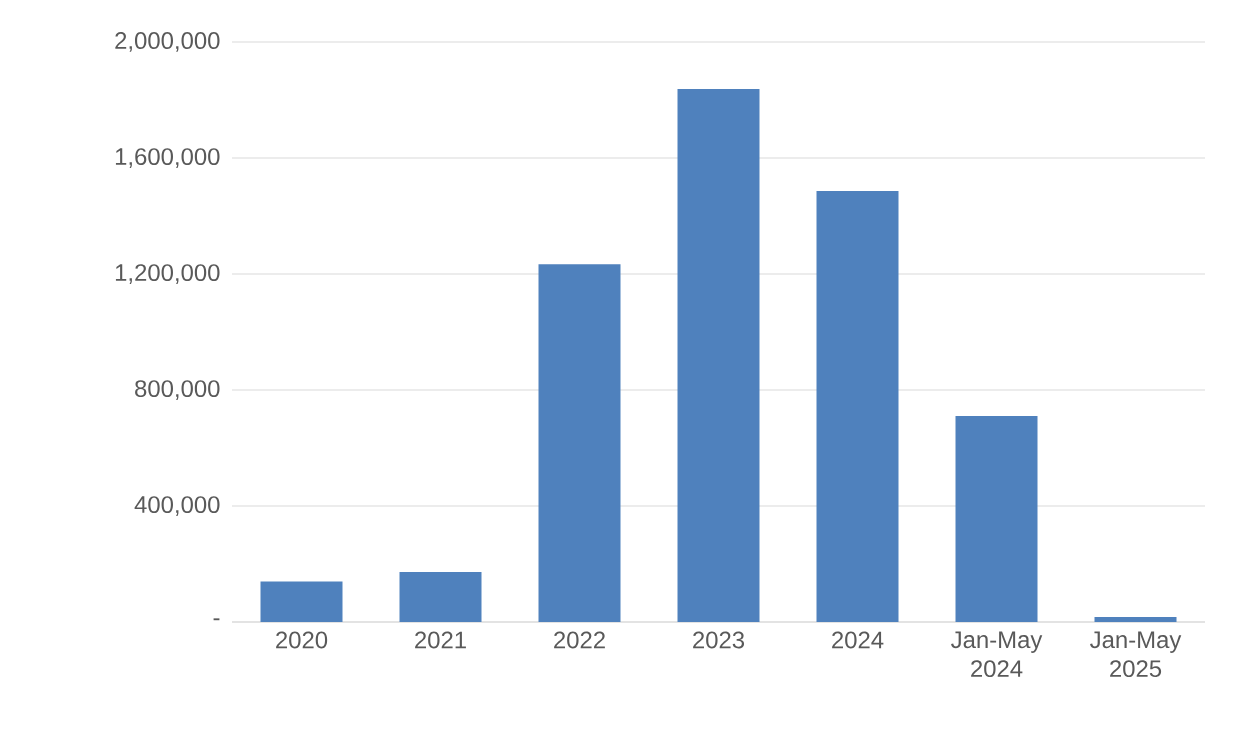 This screenshot has width=1251, height=752. I want to click on y-tick-label: 1,600,000, so click(167, 158).